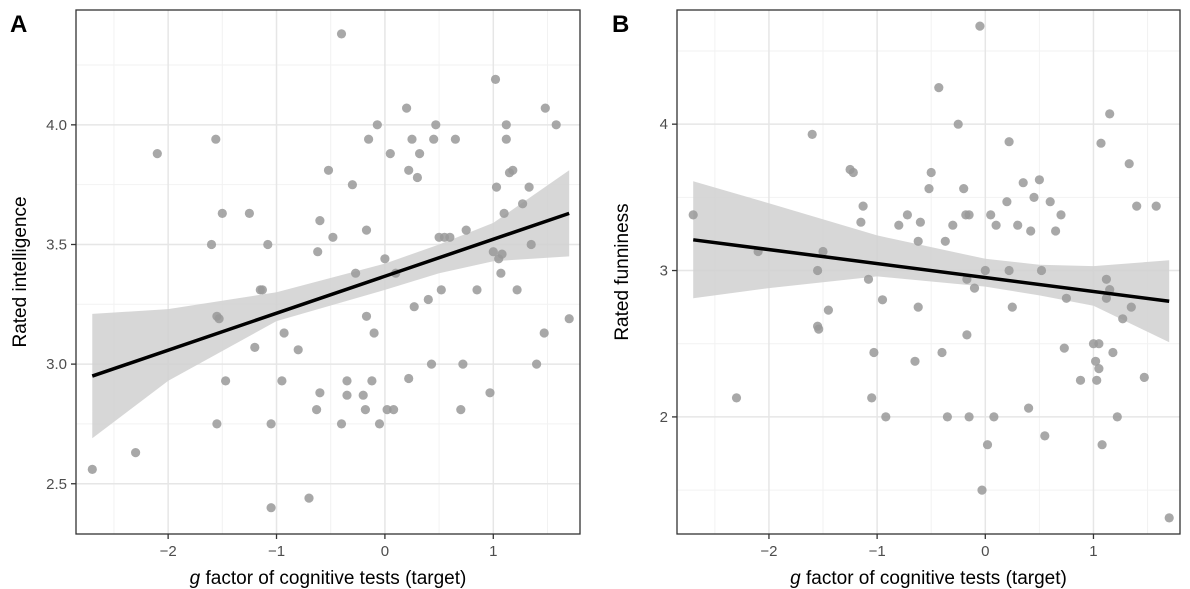  What do you see at coordinates (328, 578) in the screenshot?
I see `x-axis-title: g factor of cognitive tests (target)` at bounding box center [328, 578].